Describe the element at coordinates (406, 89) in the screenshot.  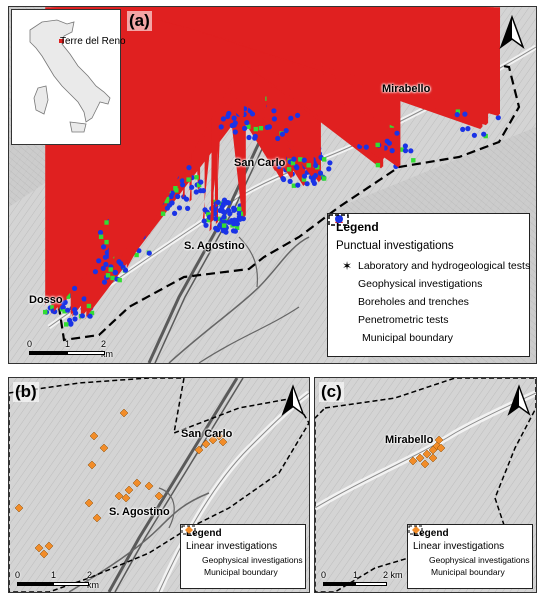
I see `place-label-mirabello: Mirabello` at that location.